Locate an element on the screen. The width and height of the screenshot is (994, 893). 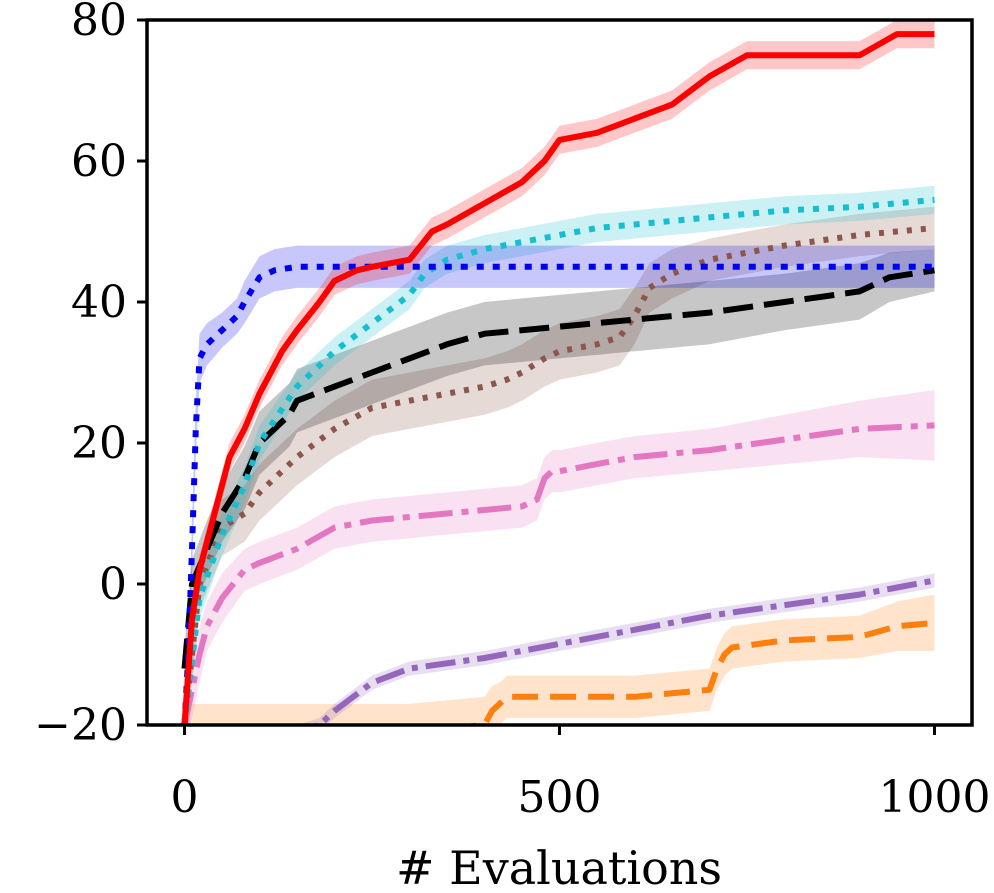
y-tick-label: 20 is located at coordinates (99, 443).